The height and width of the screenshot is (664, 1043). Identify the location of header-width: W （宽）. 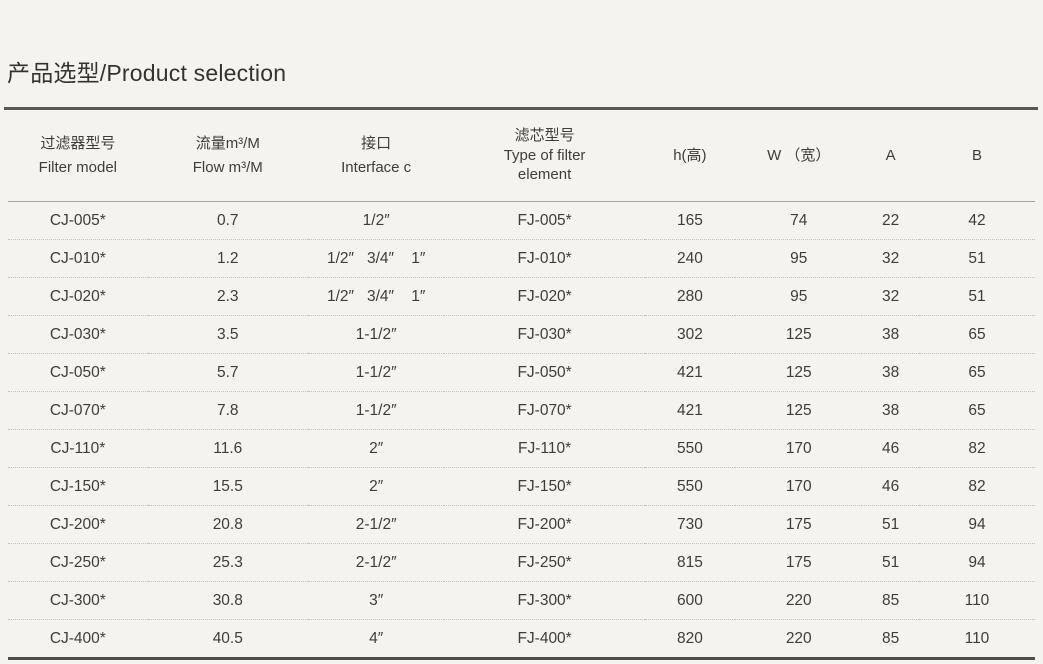
(799, 156).